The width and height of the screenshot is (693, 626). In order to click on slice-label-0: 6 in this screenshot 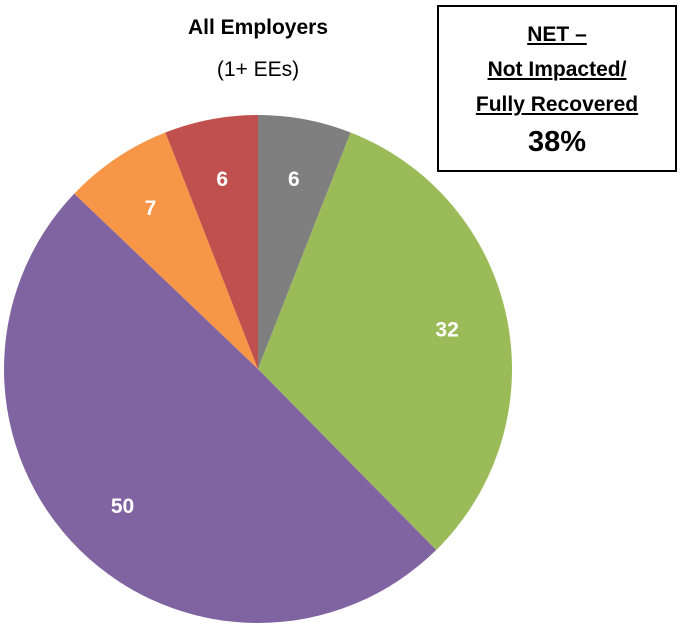, I will do `click(294, 179)`.